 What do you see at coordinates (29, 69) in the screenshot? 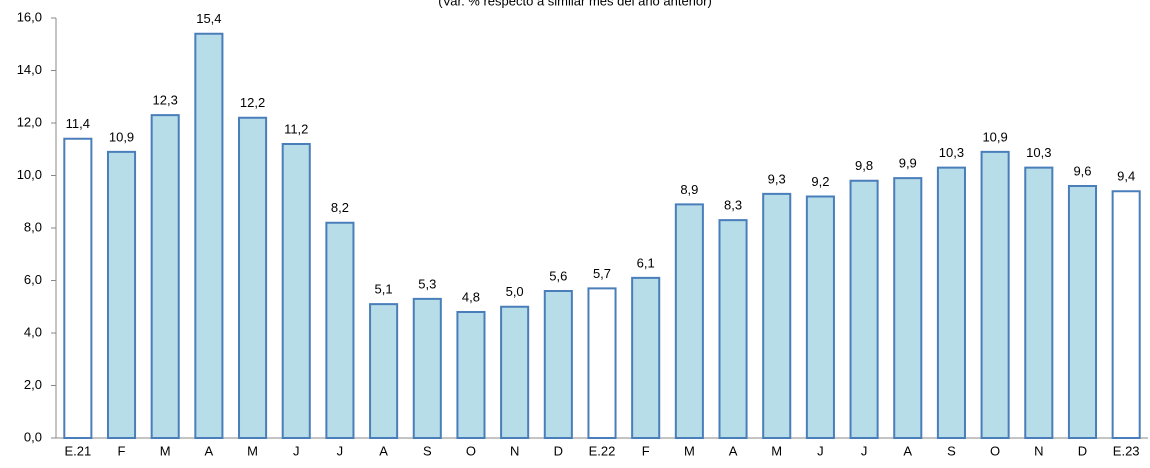
I see `y-tick-label: 14,0` at bounding box center [29, 69].